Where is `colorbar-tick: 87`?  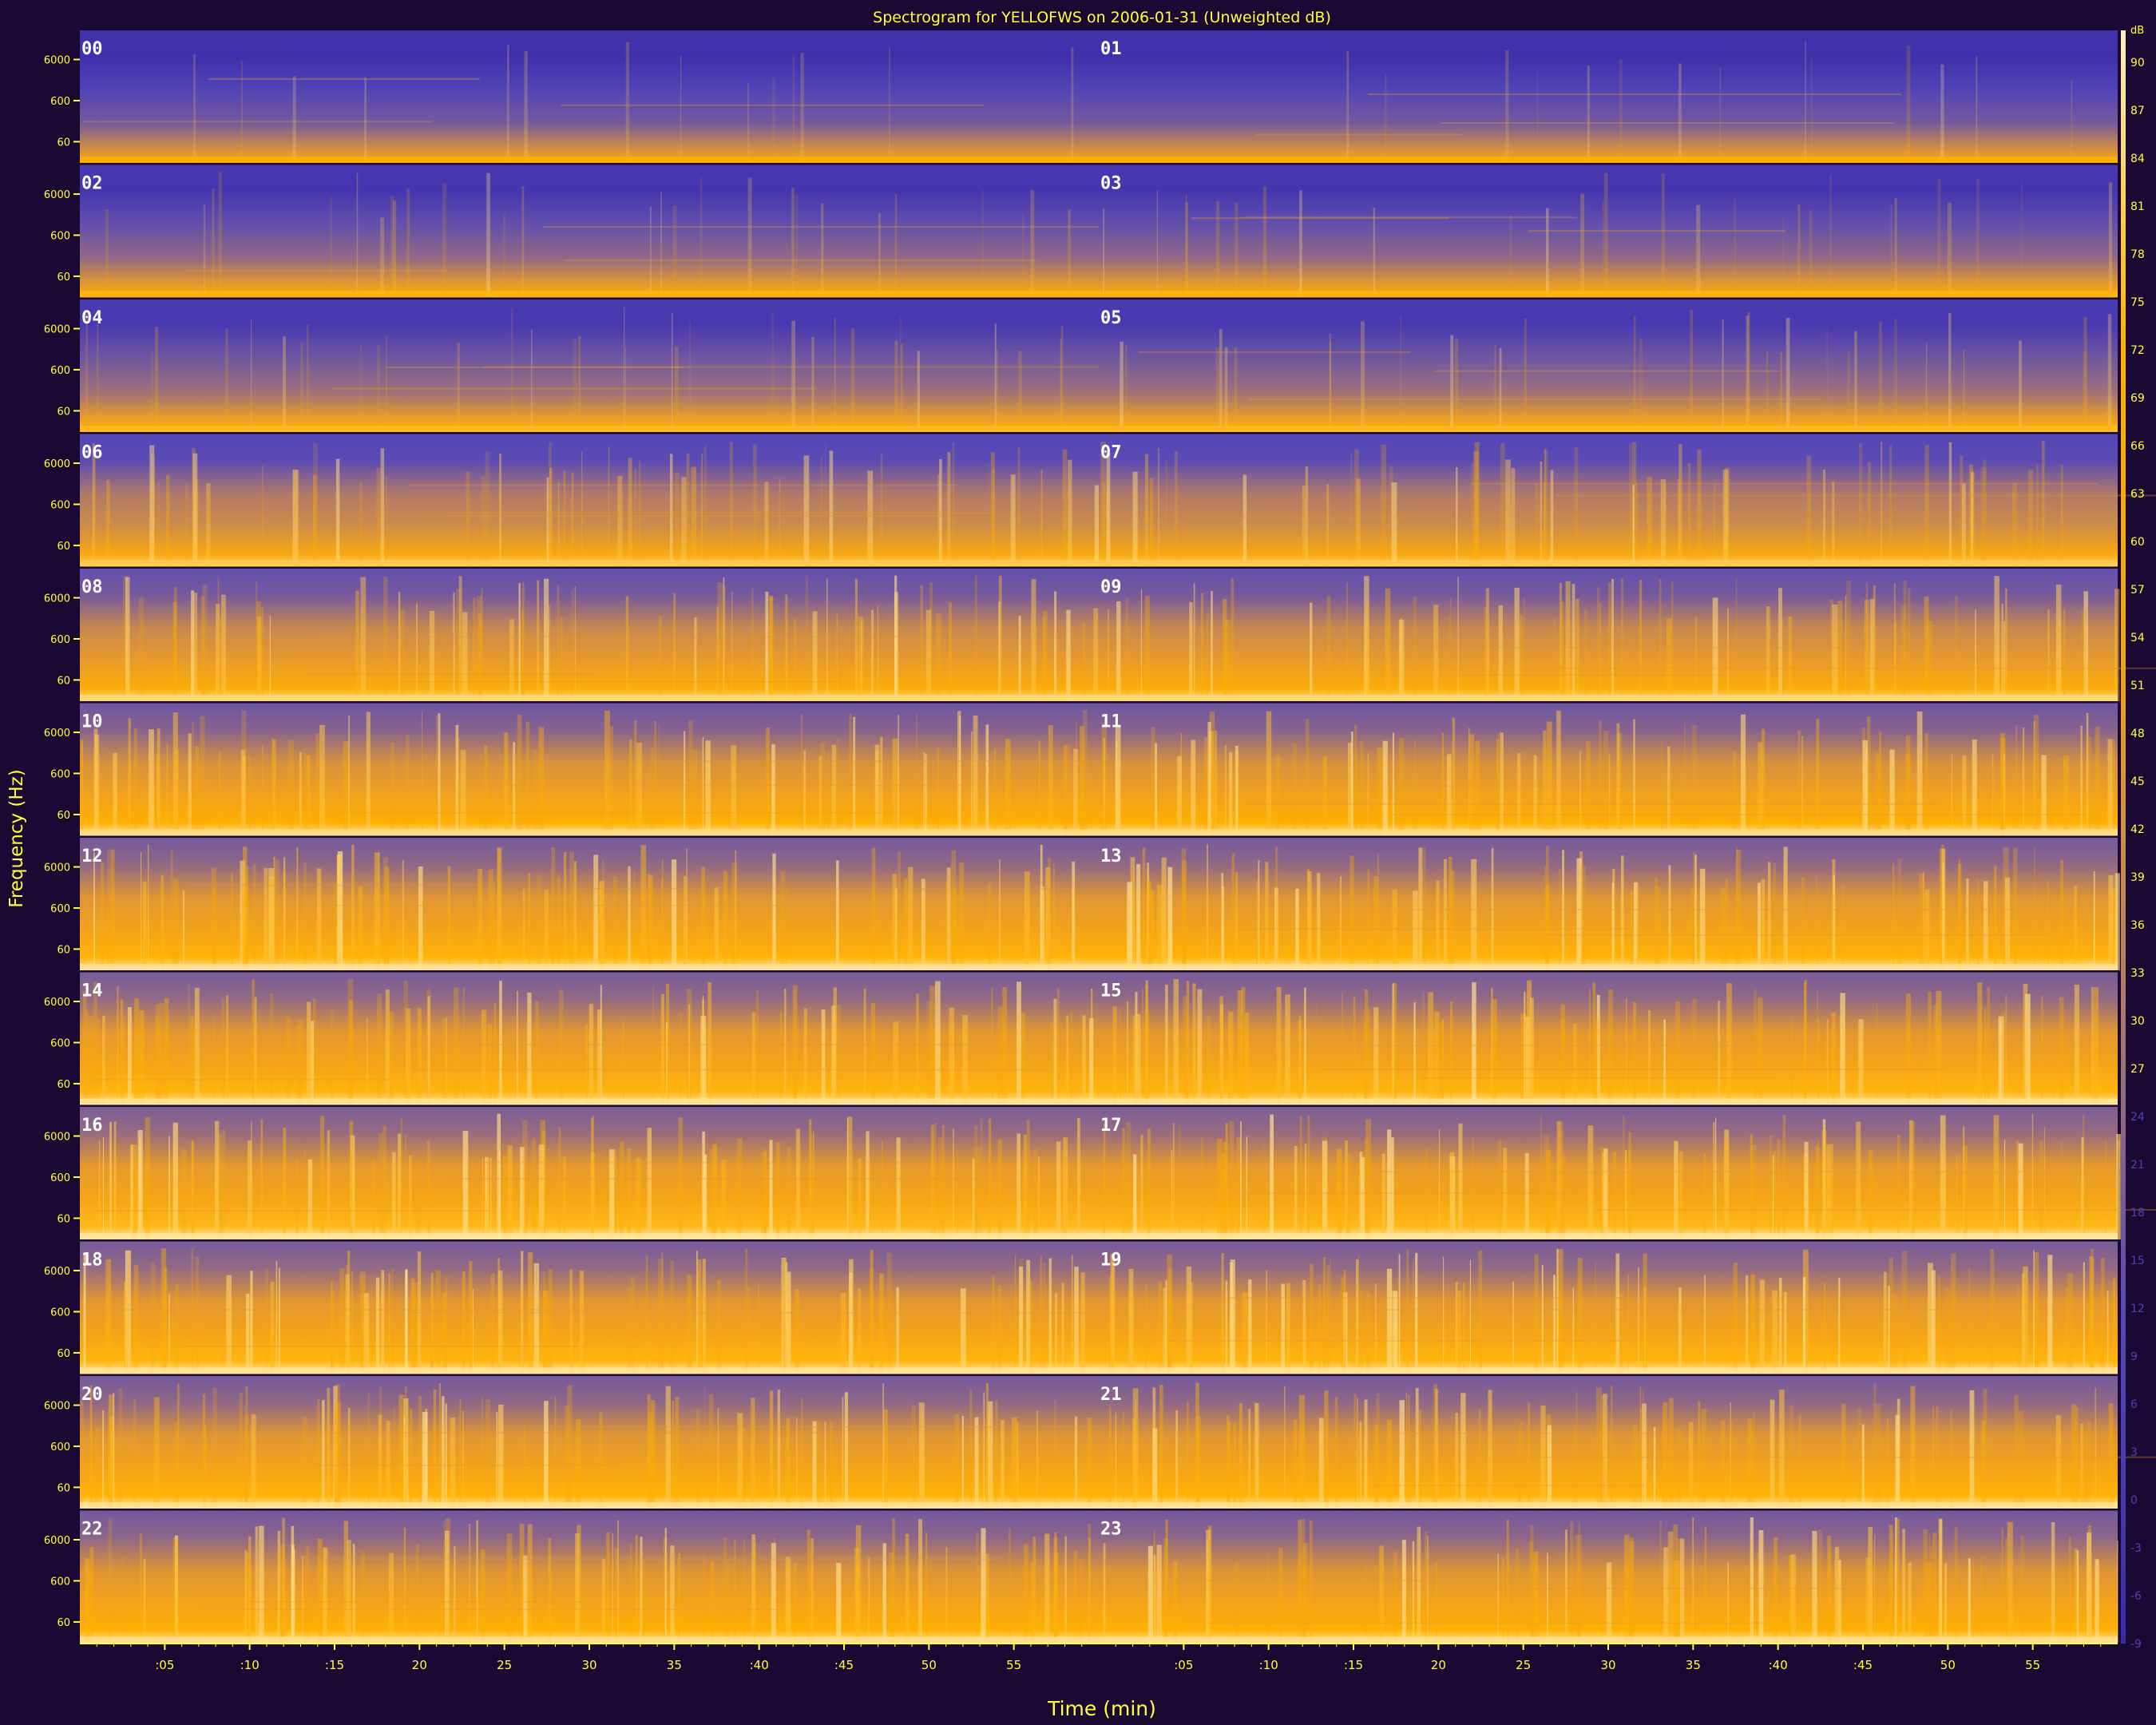 colorbar-tick: 87 is located at coordinates (2137, 111).